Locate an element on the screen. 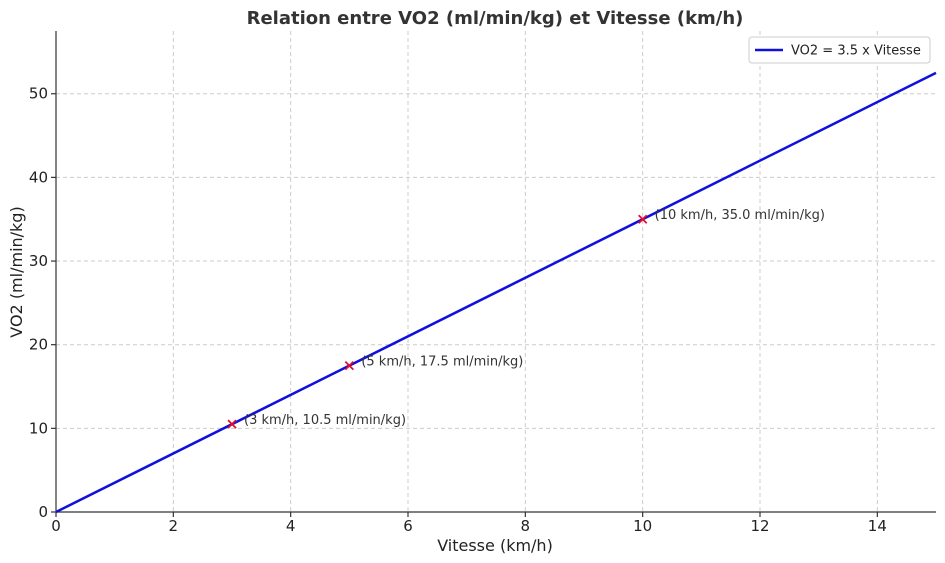 This screenshot has height=563, width=945. legend: VO2 = 3.5 x Vitesse is located at coordinates (839, 50).